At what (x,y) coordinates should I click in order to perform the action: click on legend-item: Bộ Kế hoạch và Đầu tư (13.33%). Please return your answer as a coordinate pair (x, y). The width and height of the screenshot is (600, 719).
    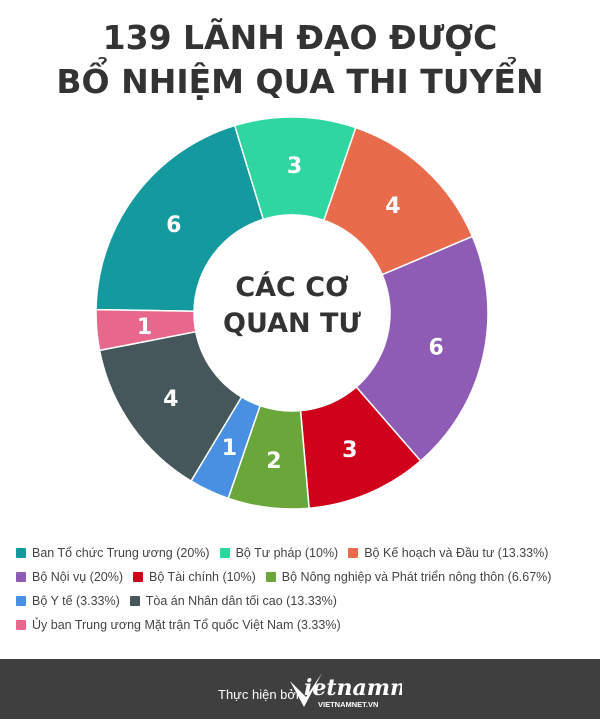
    Looking at the image, I should click on (448, 553).